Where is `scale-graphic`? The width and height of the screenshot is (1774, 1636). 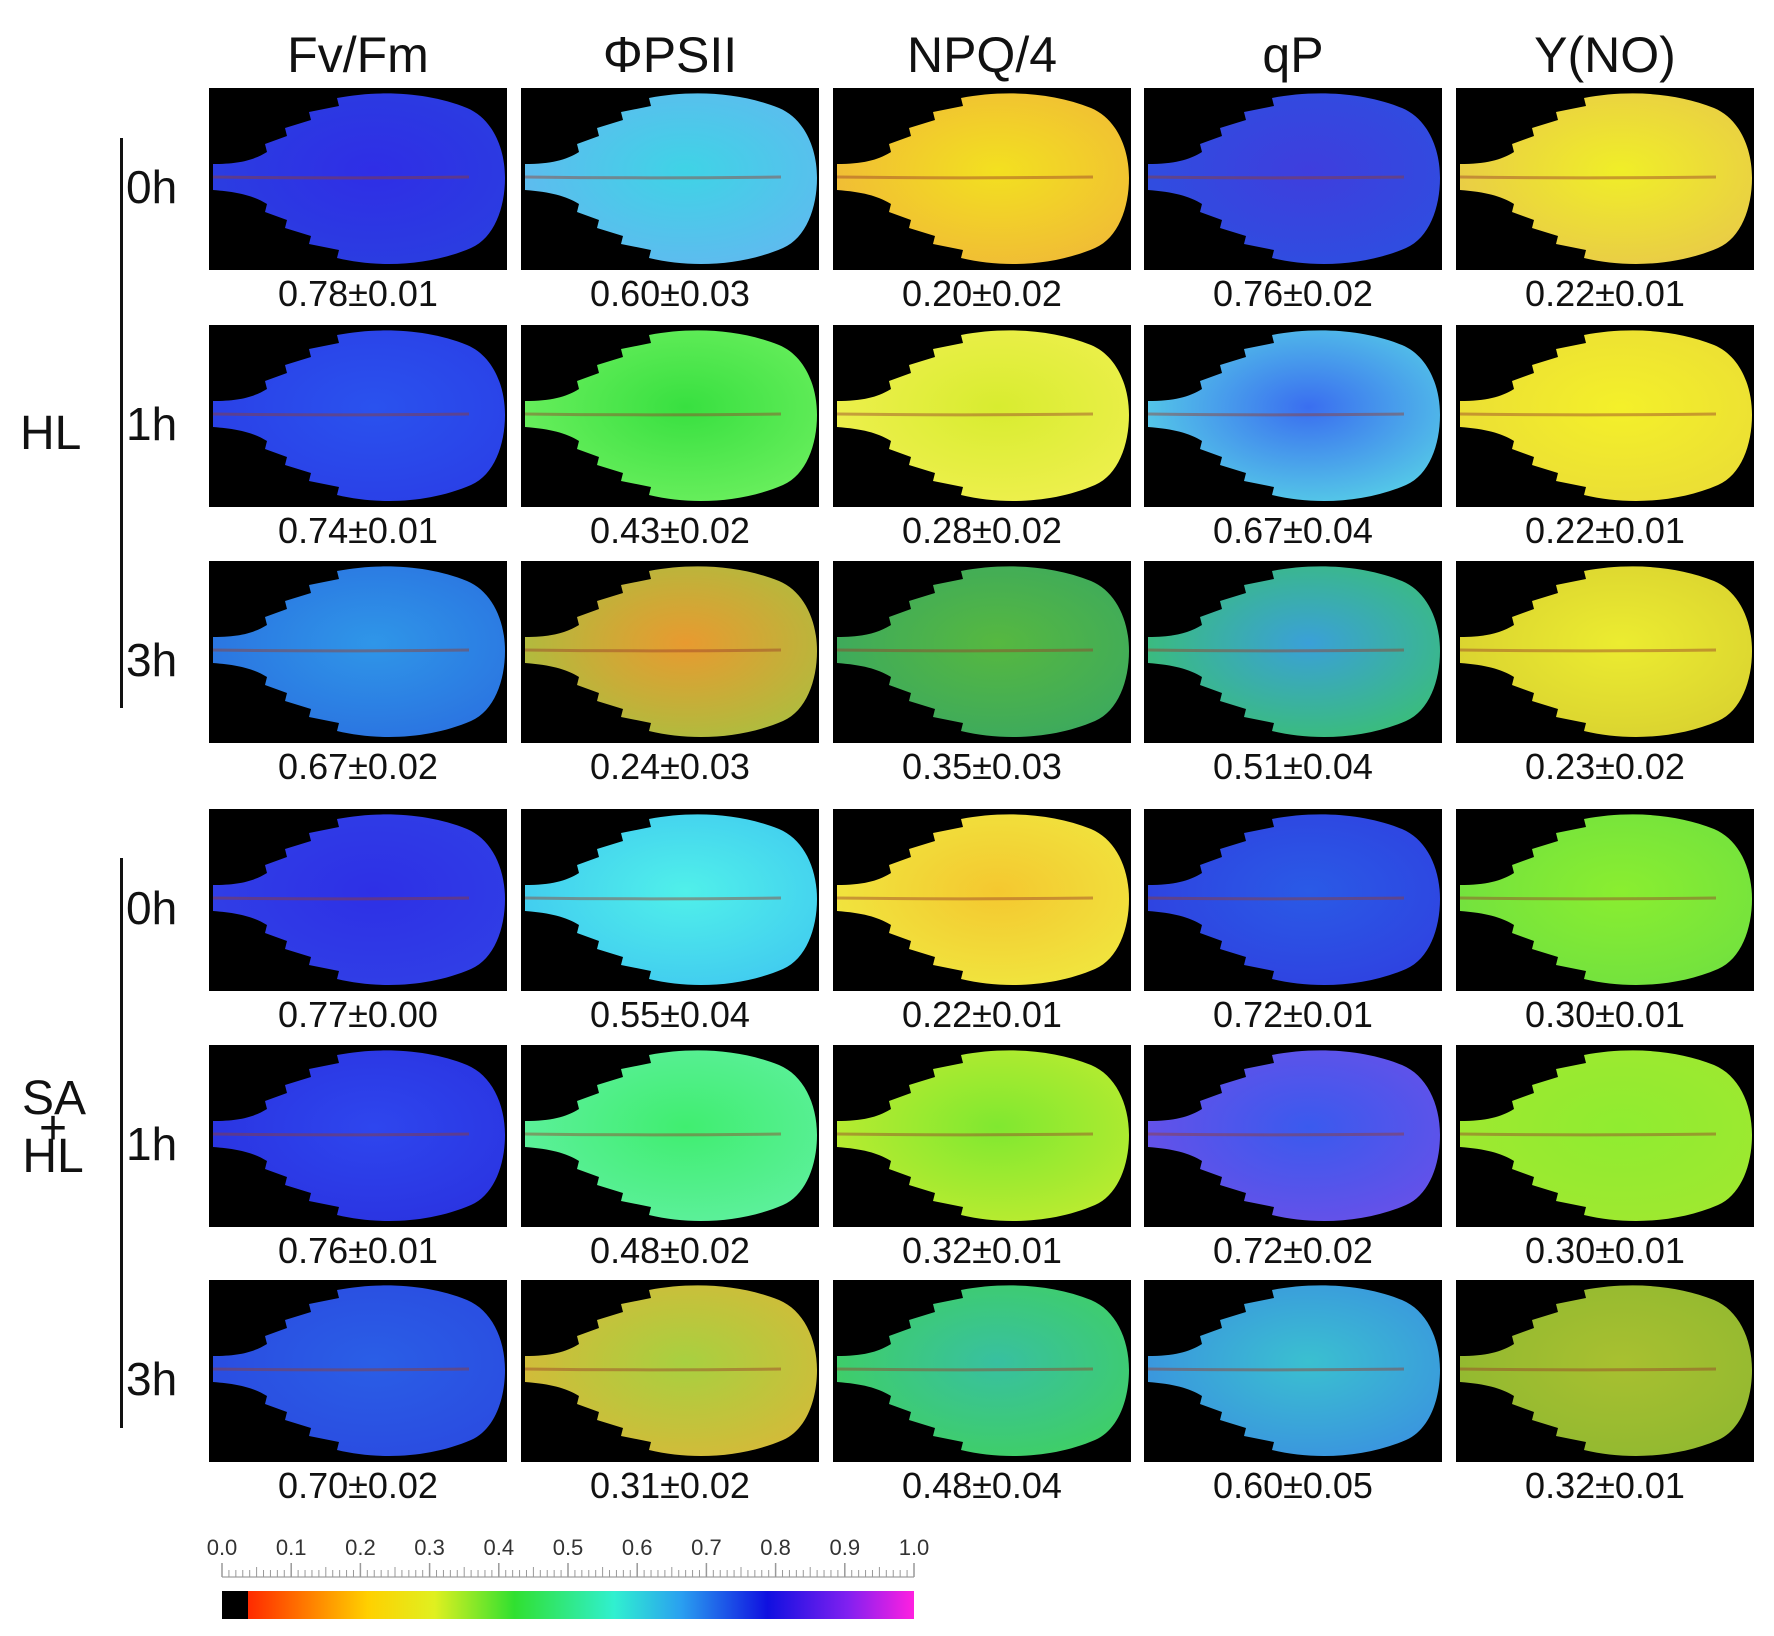
scale-graphic is located at coordinates (568, 1591).